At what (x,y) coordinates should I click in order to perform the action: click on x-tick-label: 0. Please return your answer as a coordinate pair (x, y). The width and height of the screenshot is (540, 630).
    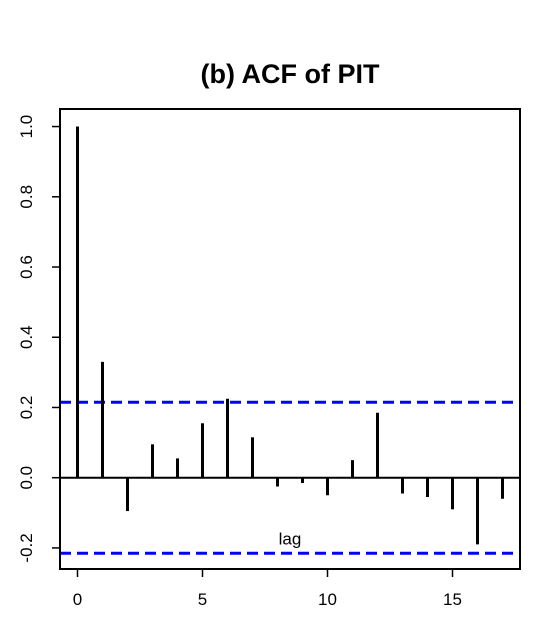
    Looking at the image, I should click on (77, 599).